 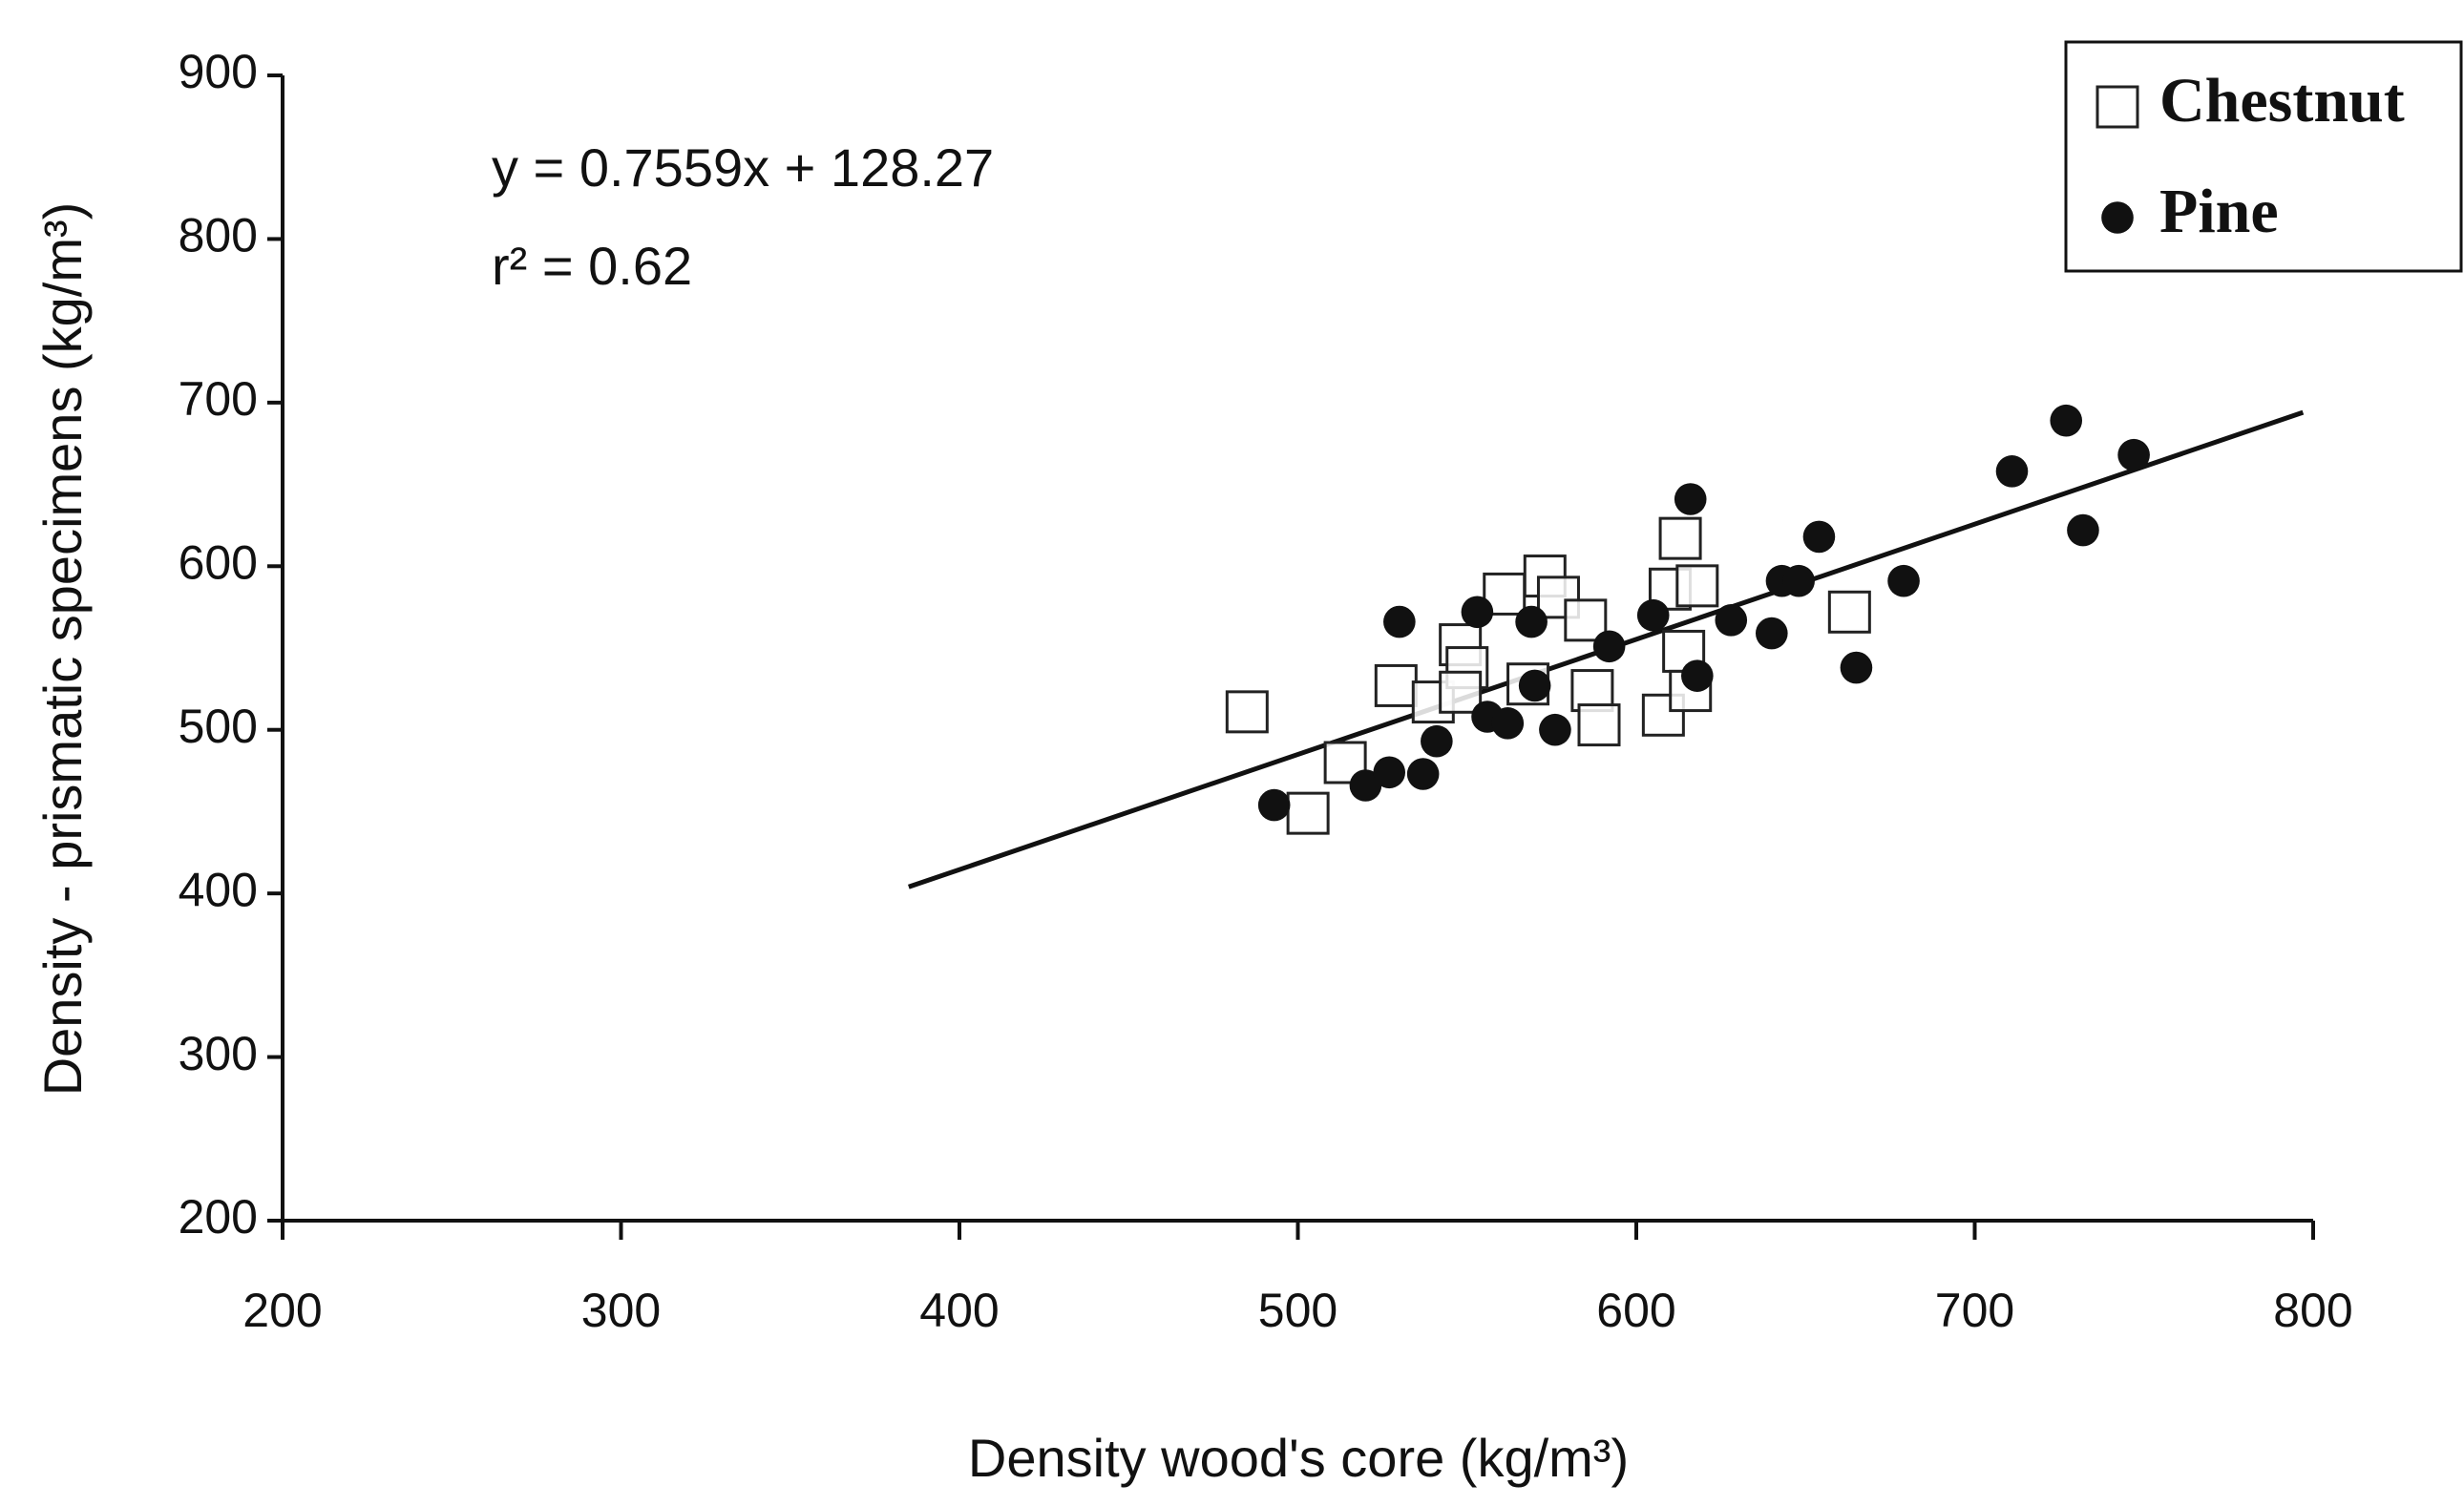 I want to click on y-tick-label: 800, so click(x=218, y=235).